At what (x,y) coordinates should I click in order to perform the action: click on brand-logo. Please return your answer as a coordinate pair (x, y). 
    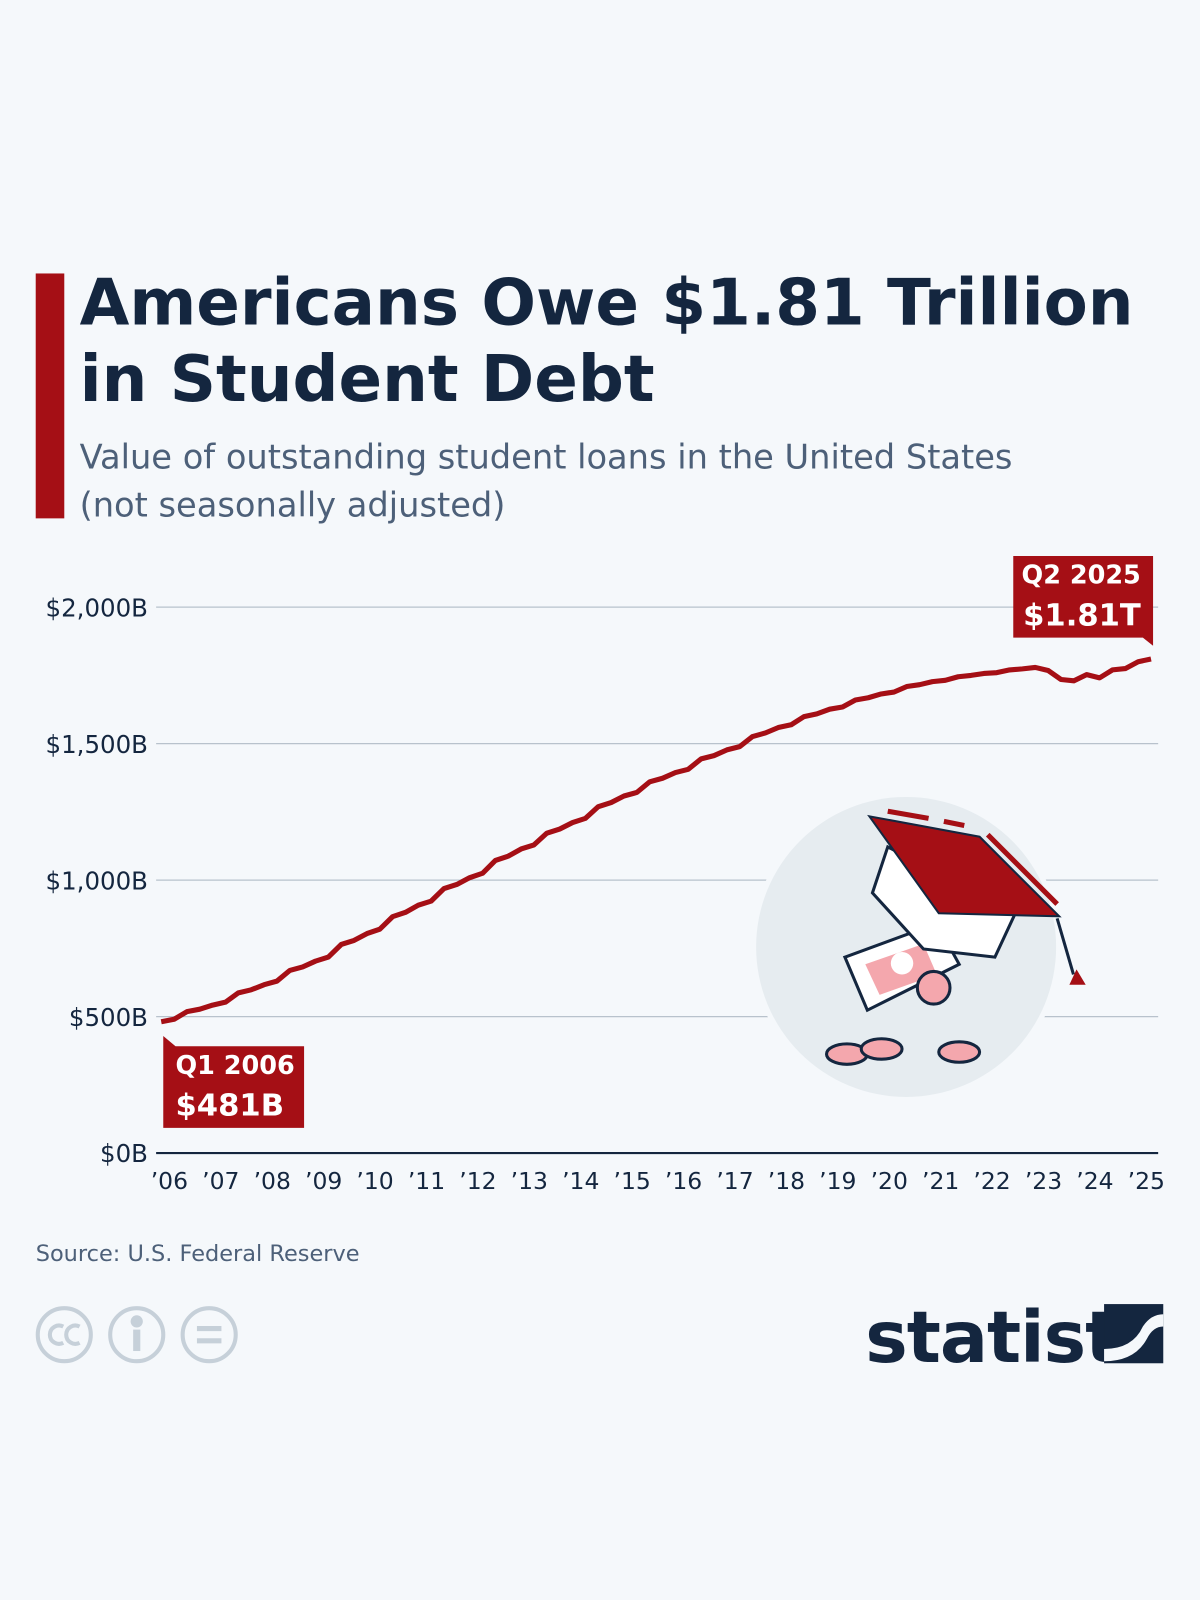
    Looking at the image, I should click on (1134, 1334).